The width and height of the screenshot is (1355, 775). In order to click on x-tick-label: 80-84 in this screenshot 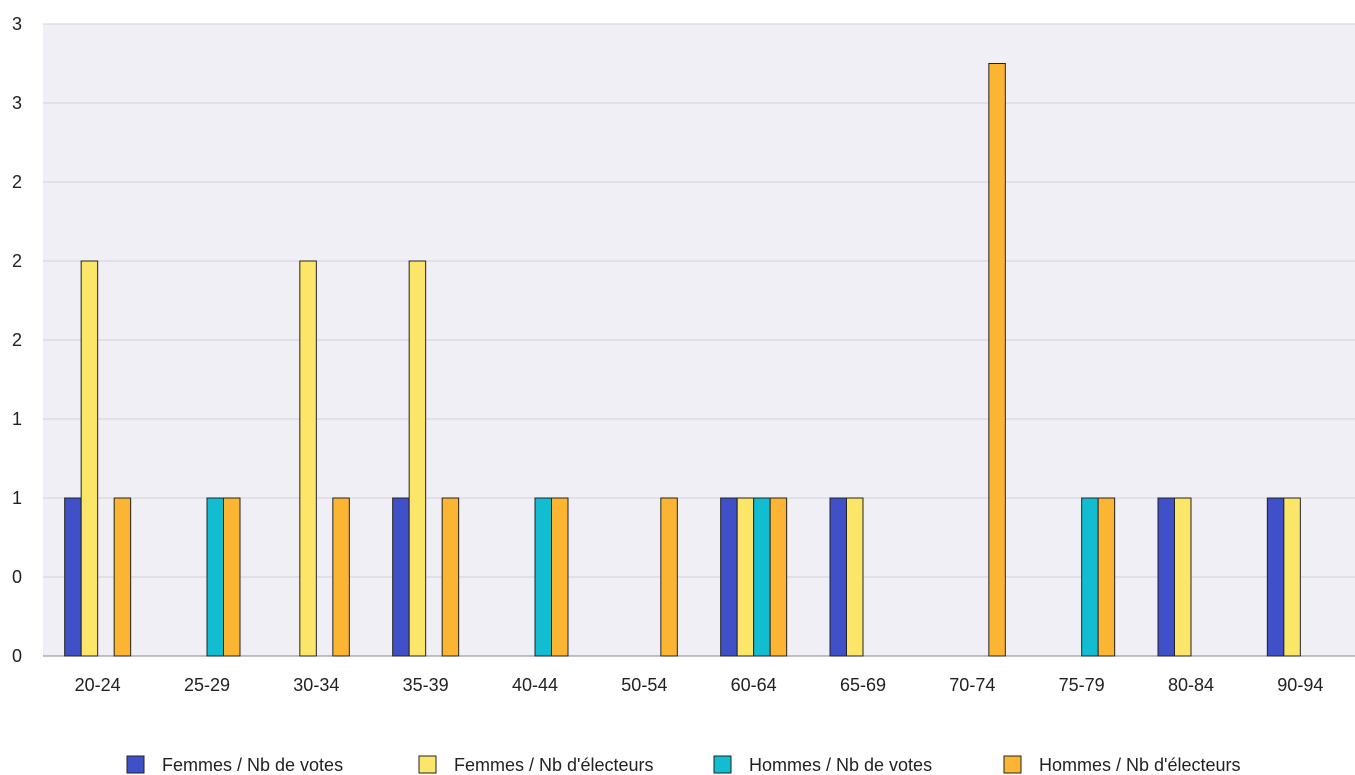, I will do `click(1191, 685)`.